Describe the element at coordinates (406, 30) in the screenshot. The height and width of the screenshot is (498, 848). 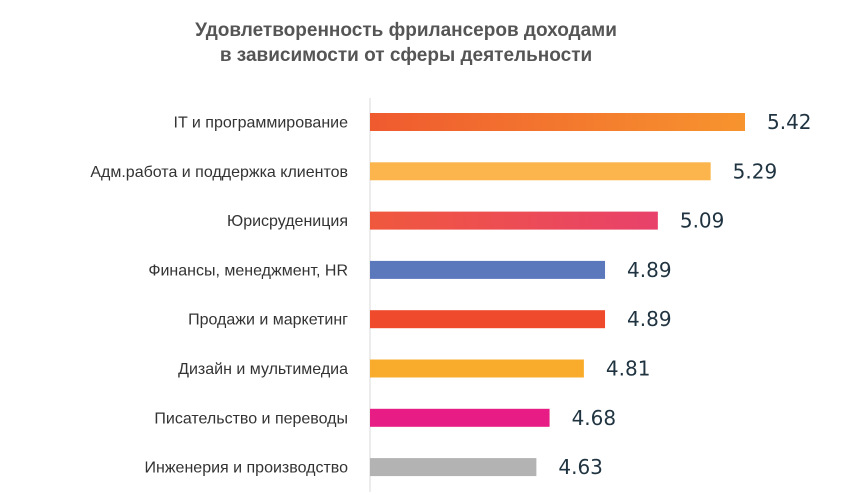
I see `chart-title-line-1: Удовлетворенность фрилансеров доходами` at that location.